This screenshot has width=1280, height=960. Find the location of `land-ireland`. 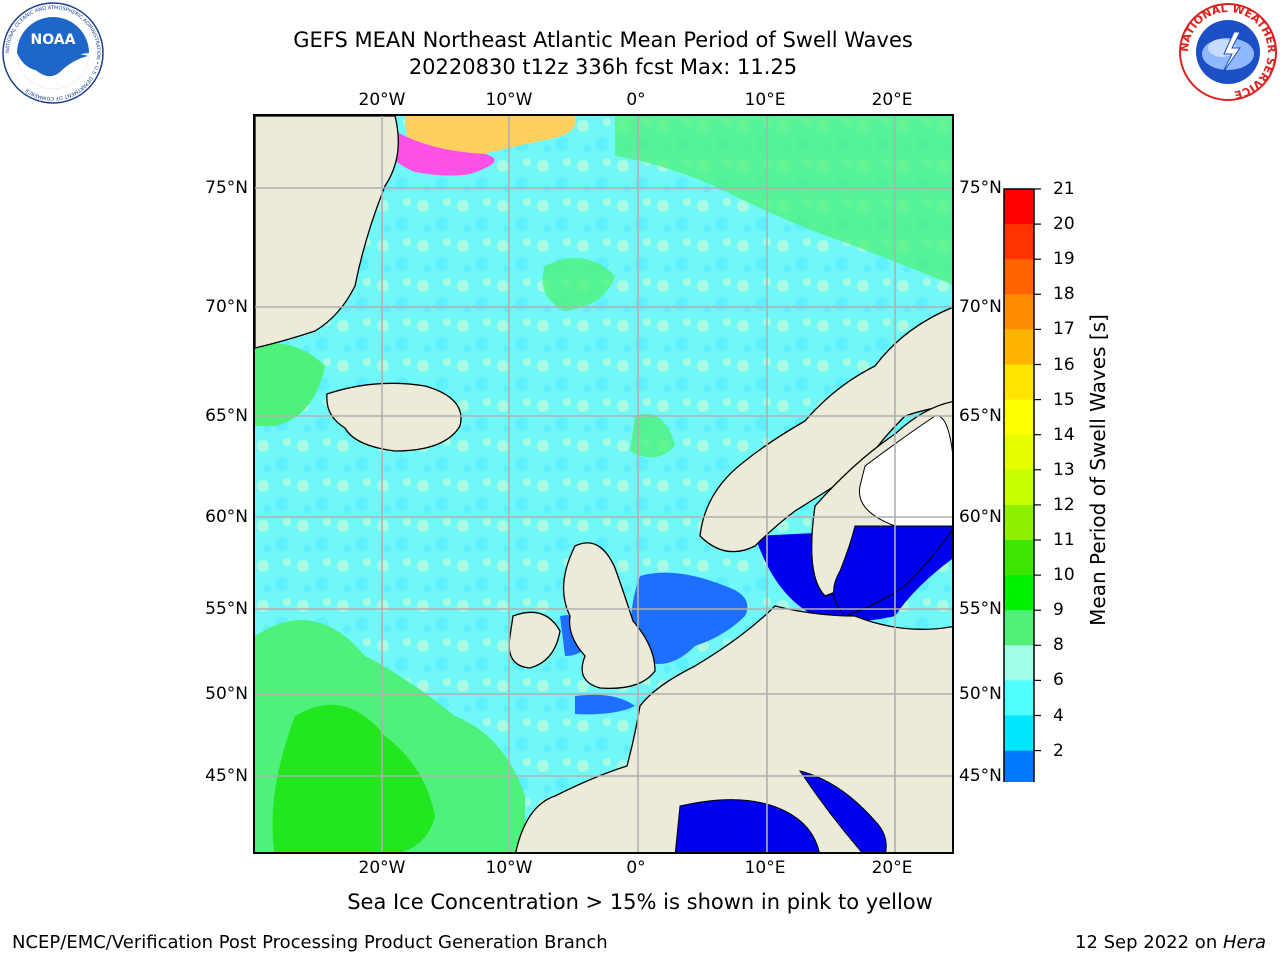

land-ireland is located at coordinates (534, 640).